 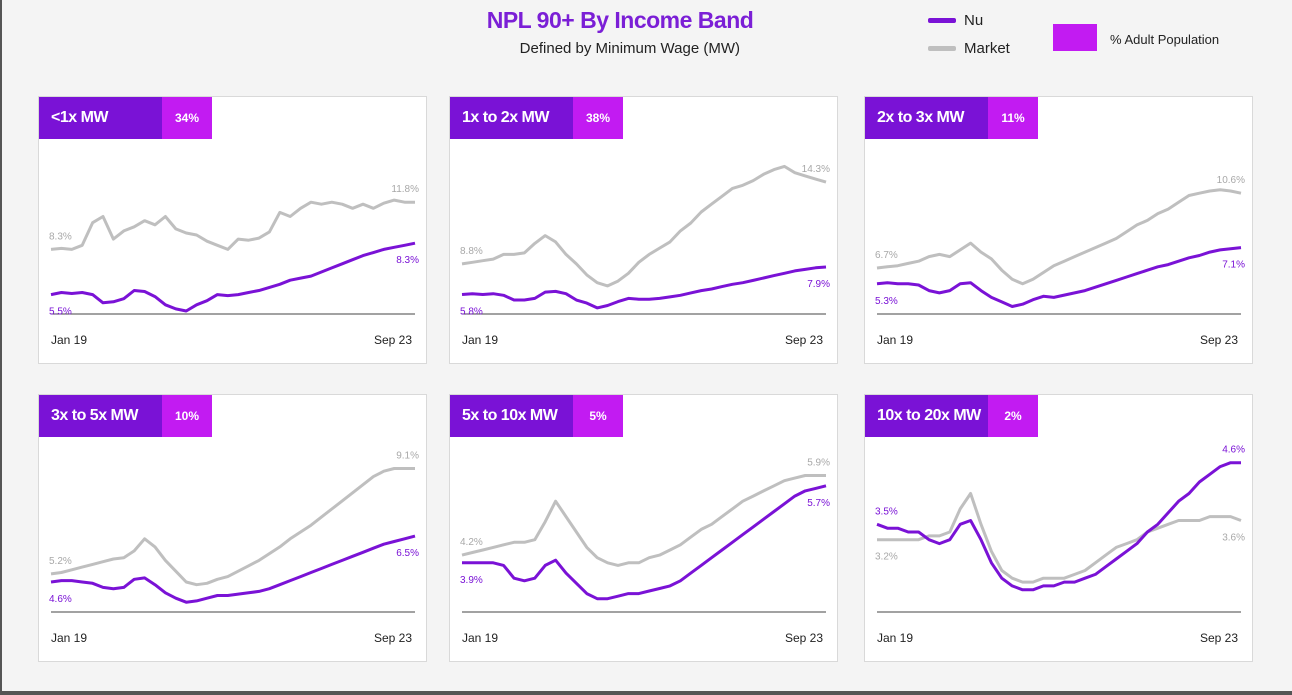 I want to click on line-chart: 3.5% 4.6% 3.2% 3.6%, so click(x=1060, y=529).